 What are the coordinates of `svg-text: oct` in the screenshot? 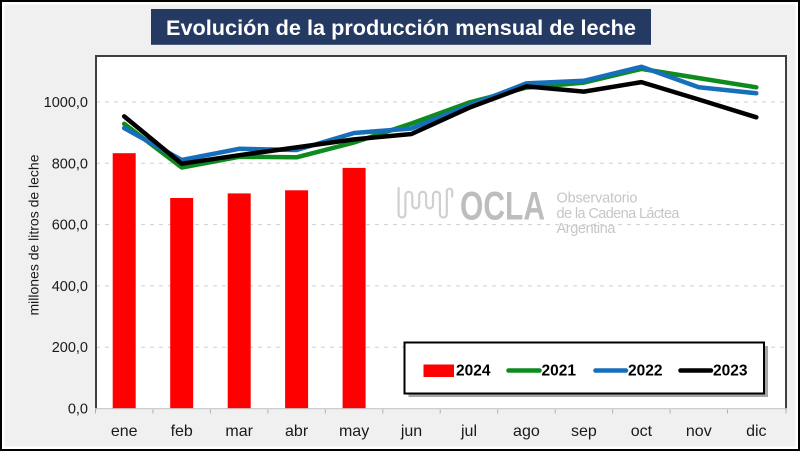 It's located at (642, 431).